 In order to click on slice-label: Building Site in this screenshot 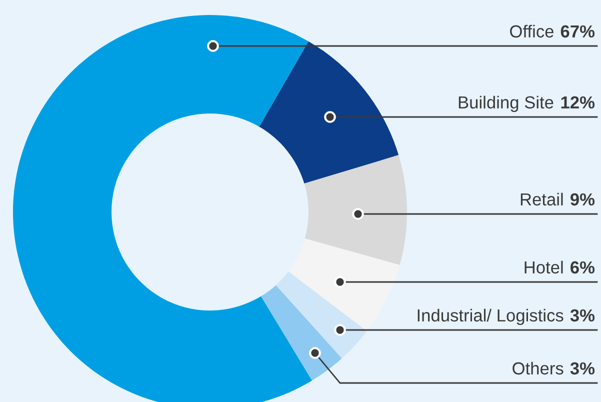, I will do `click(506, 104)`.